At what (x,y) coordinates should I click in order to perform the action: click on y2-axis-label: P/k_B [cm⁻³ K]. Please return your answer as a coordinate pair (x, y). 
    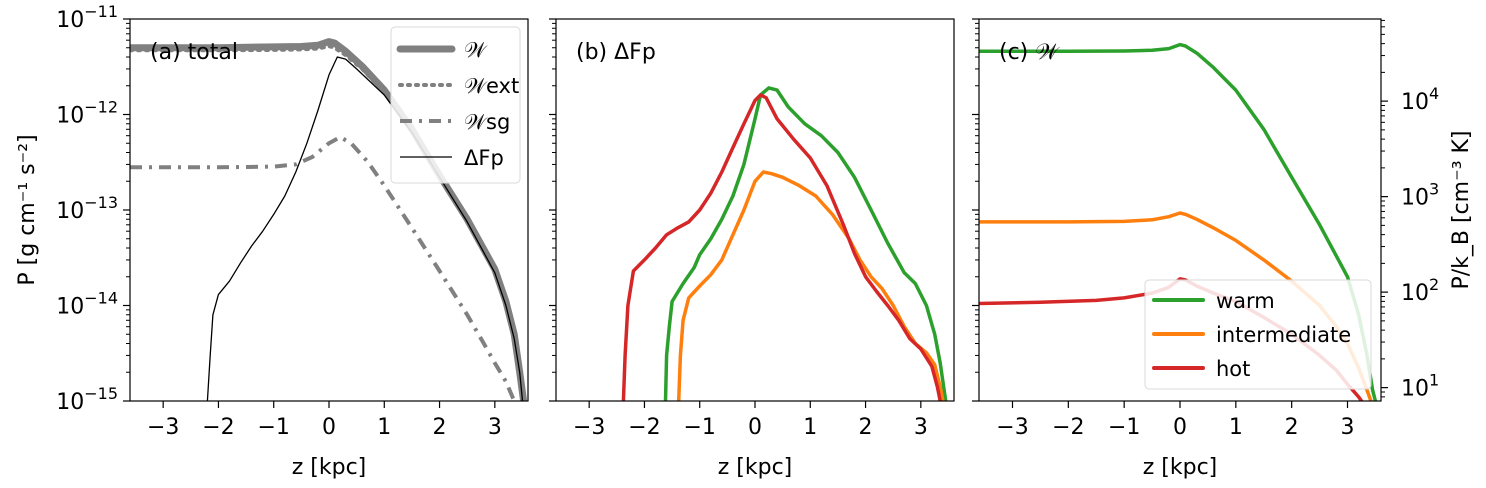
    Looking at the image, I should click on (1461, 209).